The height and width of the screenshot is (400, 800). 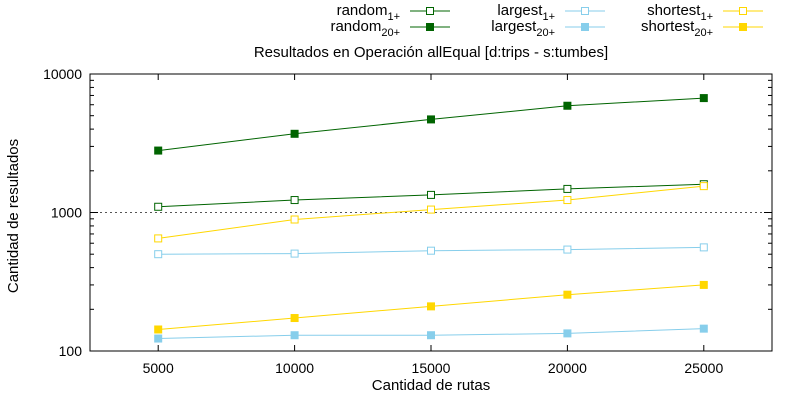 I want to click on series-largest-20+, so click(x=431, y=333).